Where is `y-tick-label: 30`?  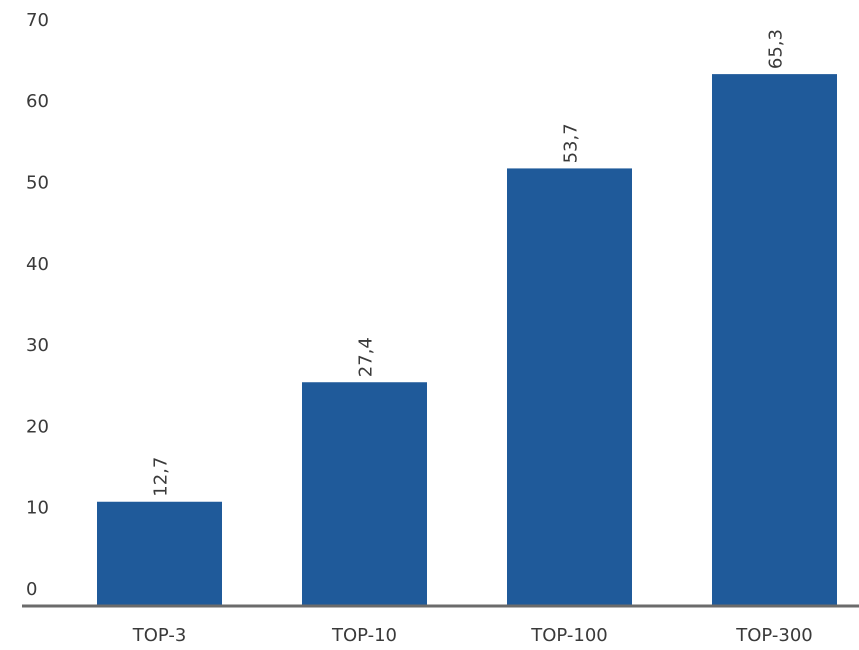
y-tick-label: 30 is located at coordinates (37, 345).